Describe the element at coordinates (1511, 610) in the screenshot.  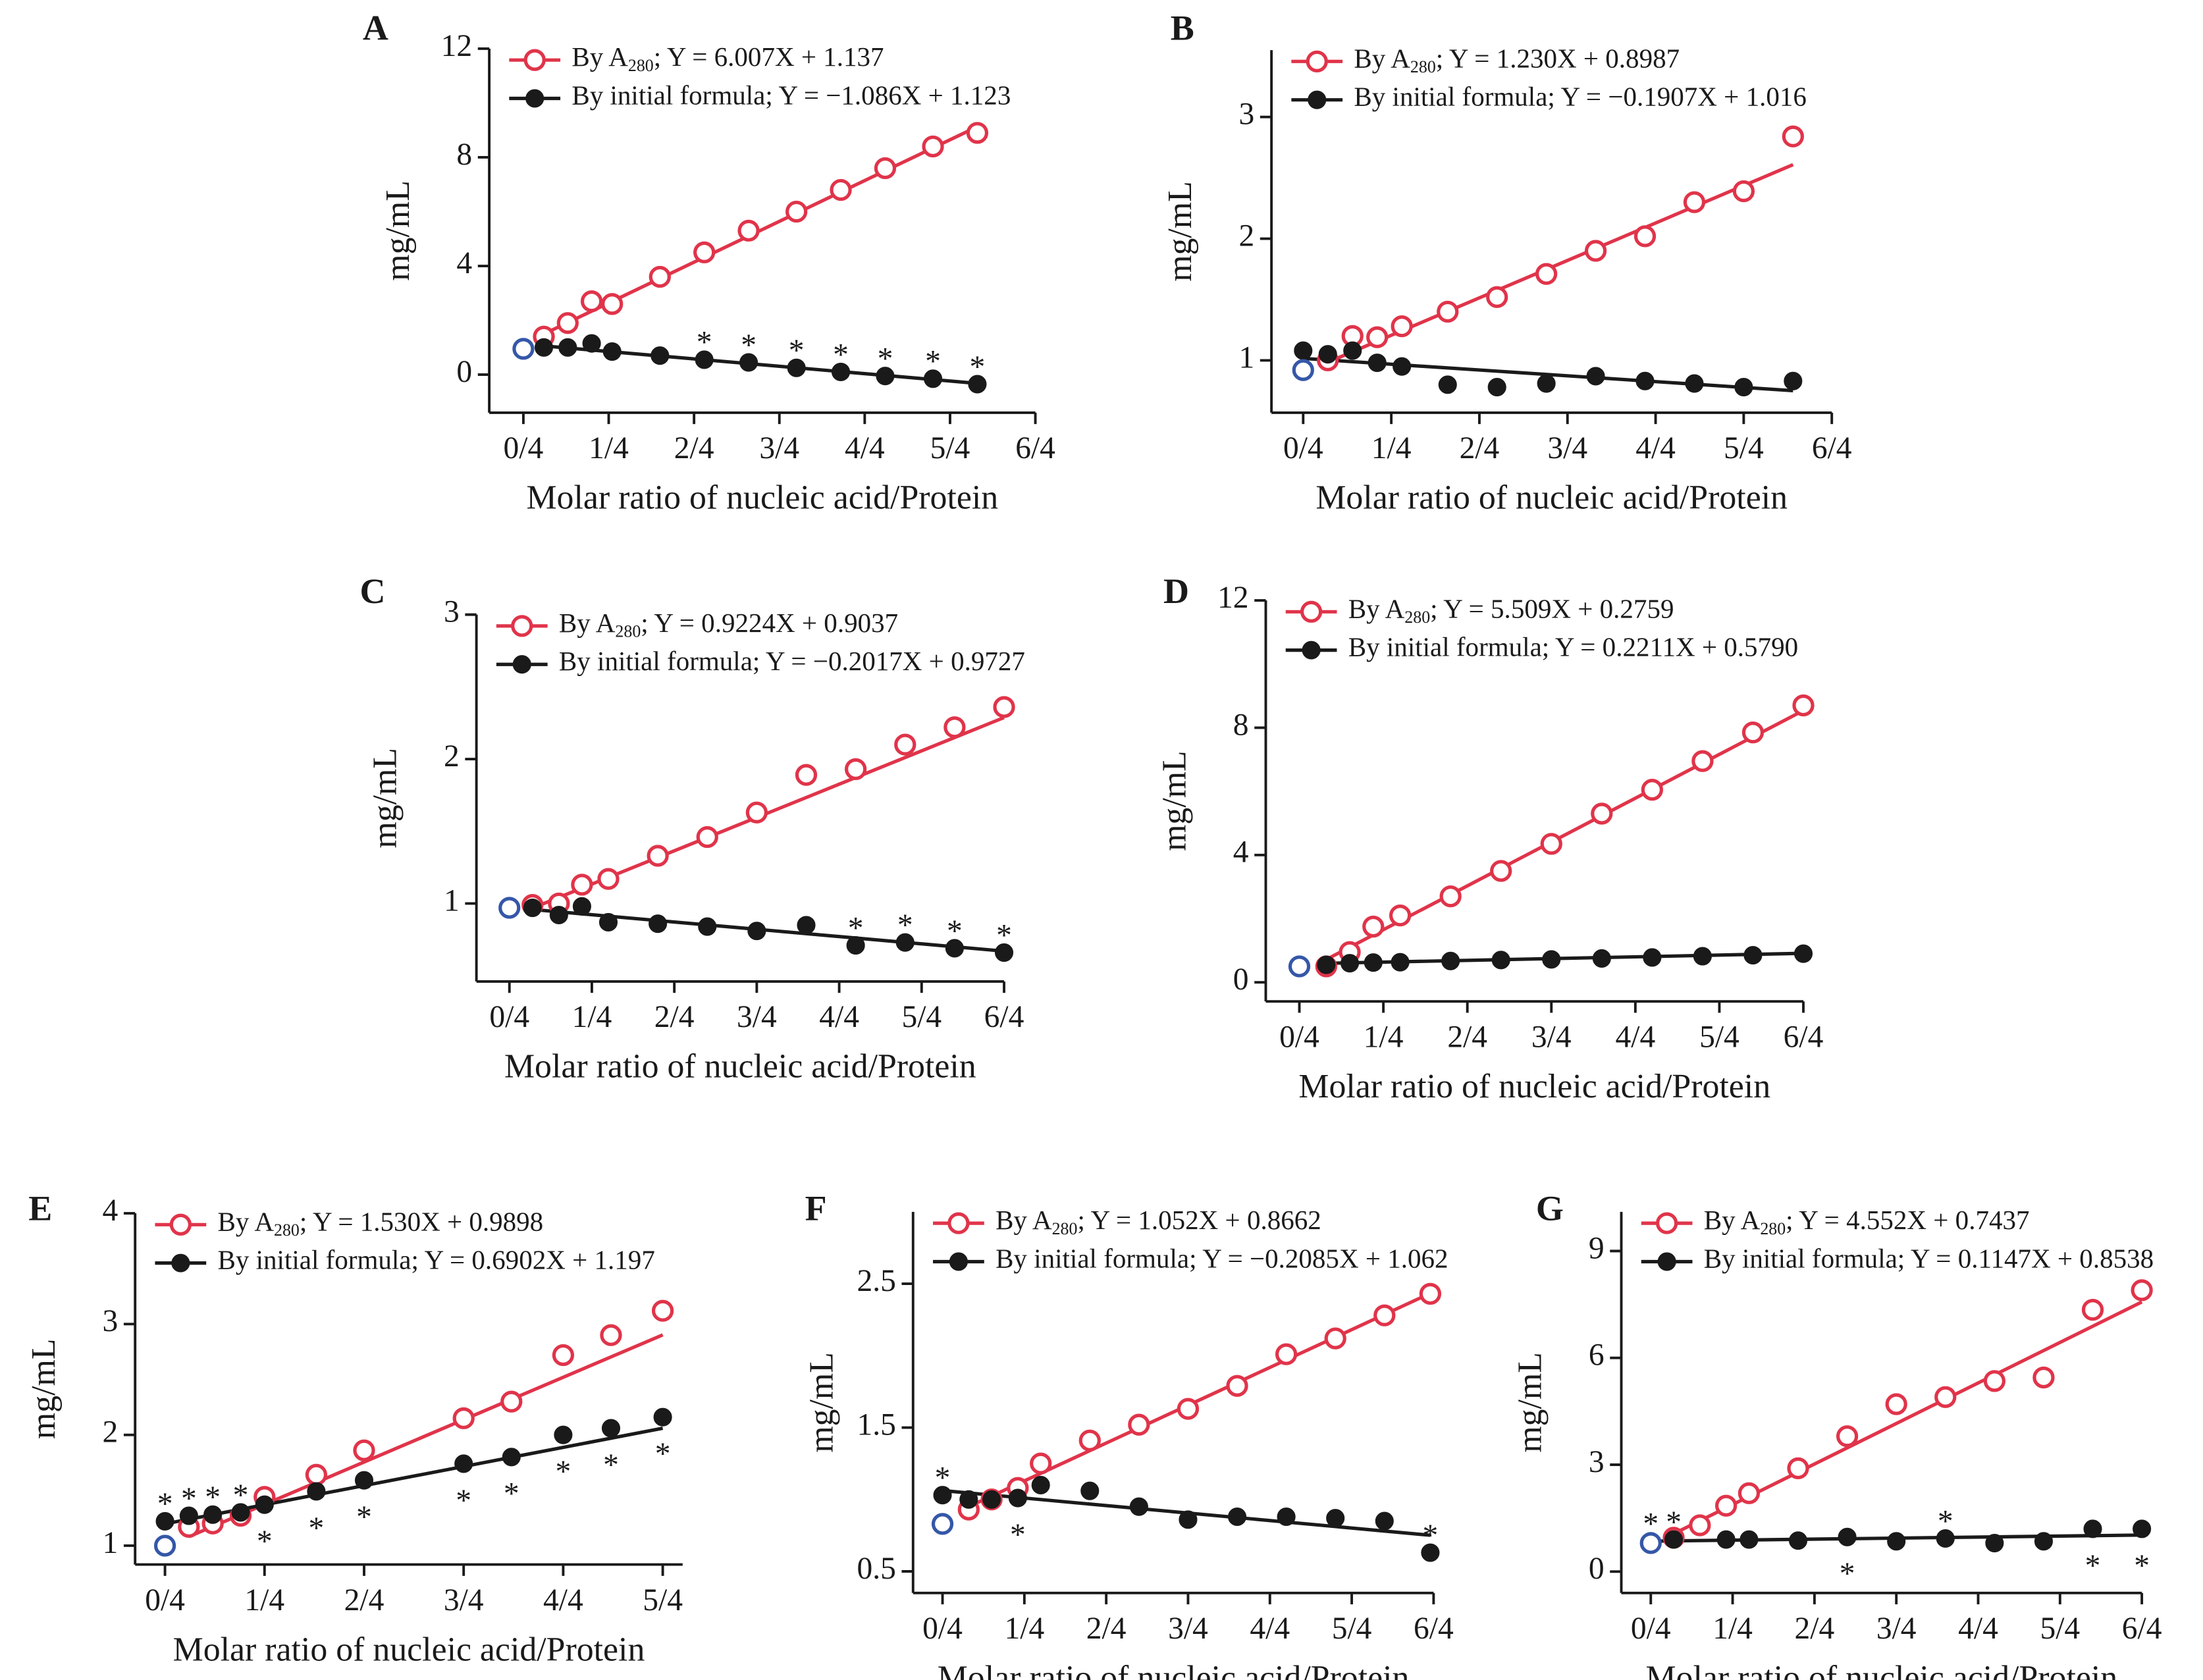
I see `legend-entry: By A280; Y = 5.509X + 0.2759` at that location.